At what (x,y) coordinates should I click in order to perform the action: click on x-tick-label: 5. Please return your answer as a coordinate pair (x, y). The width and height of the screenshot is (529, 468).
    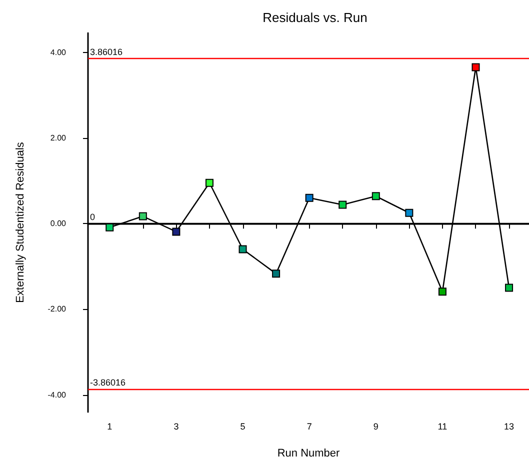
    Looking at the image, I should click on (243, 427).